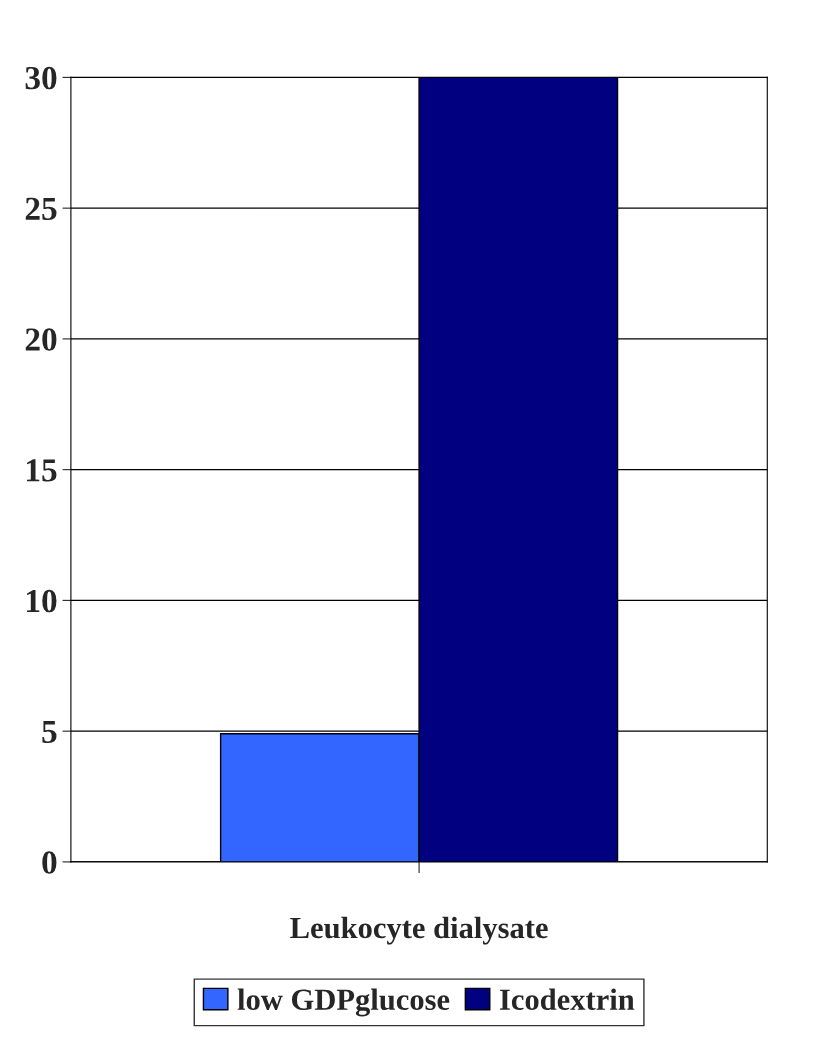 This screenshot has width=834, height=1046. Describe the element at coordinates (42, 601) in the screenshot. I see `y-tick-label: 10` at that location.